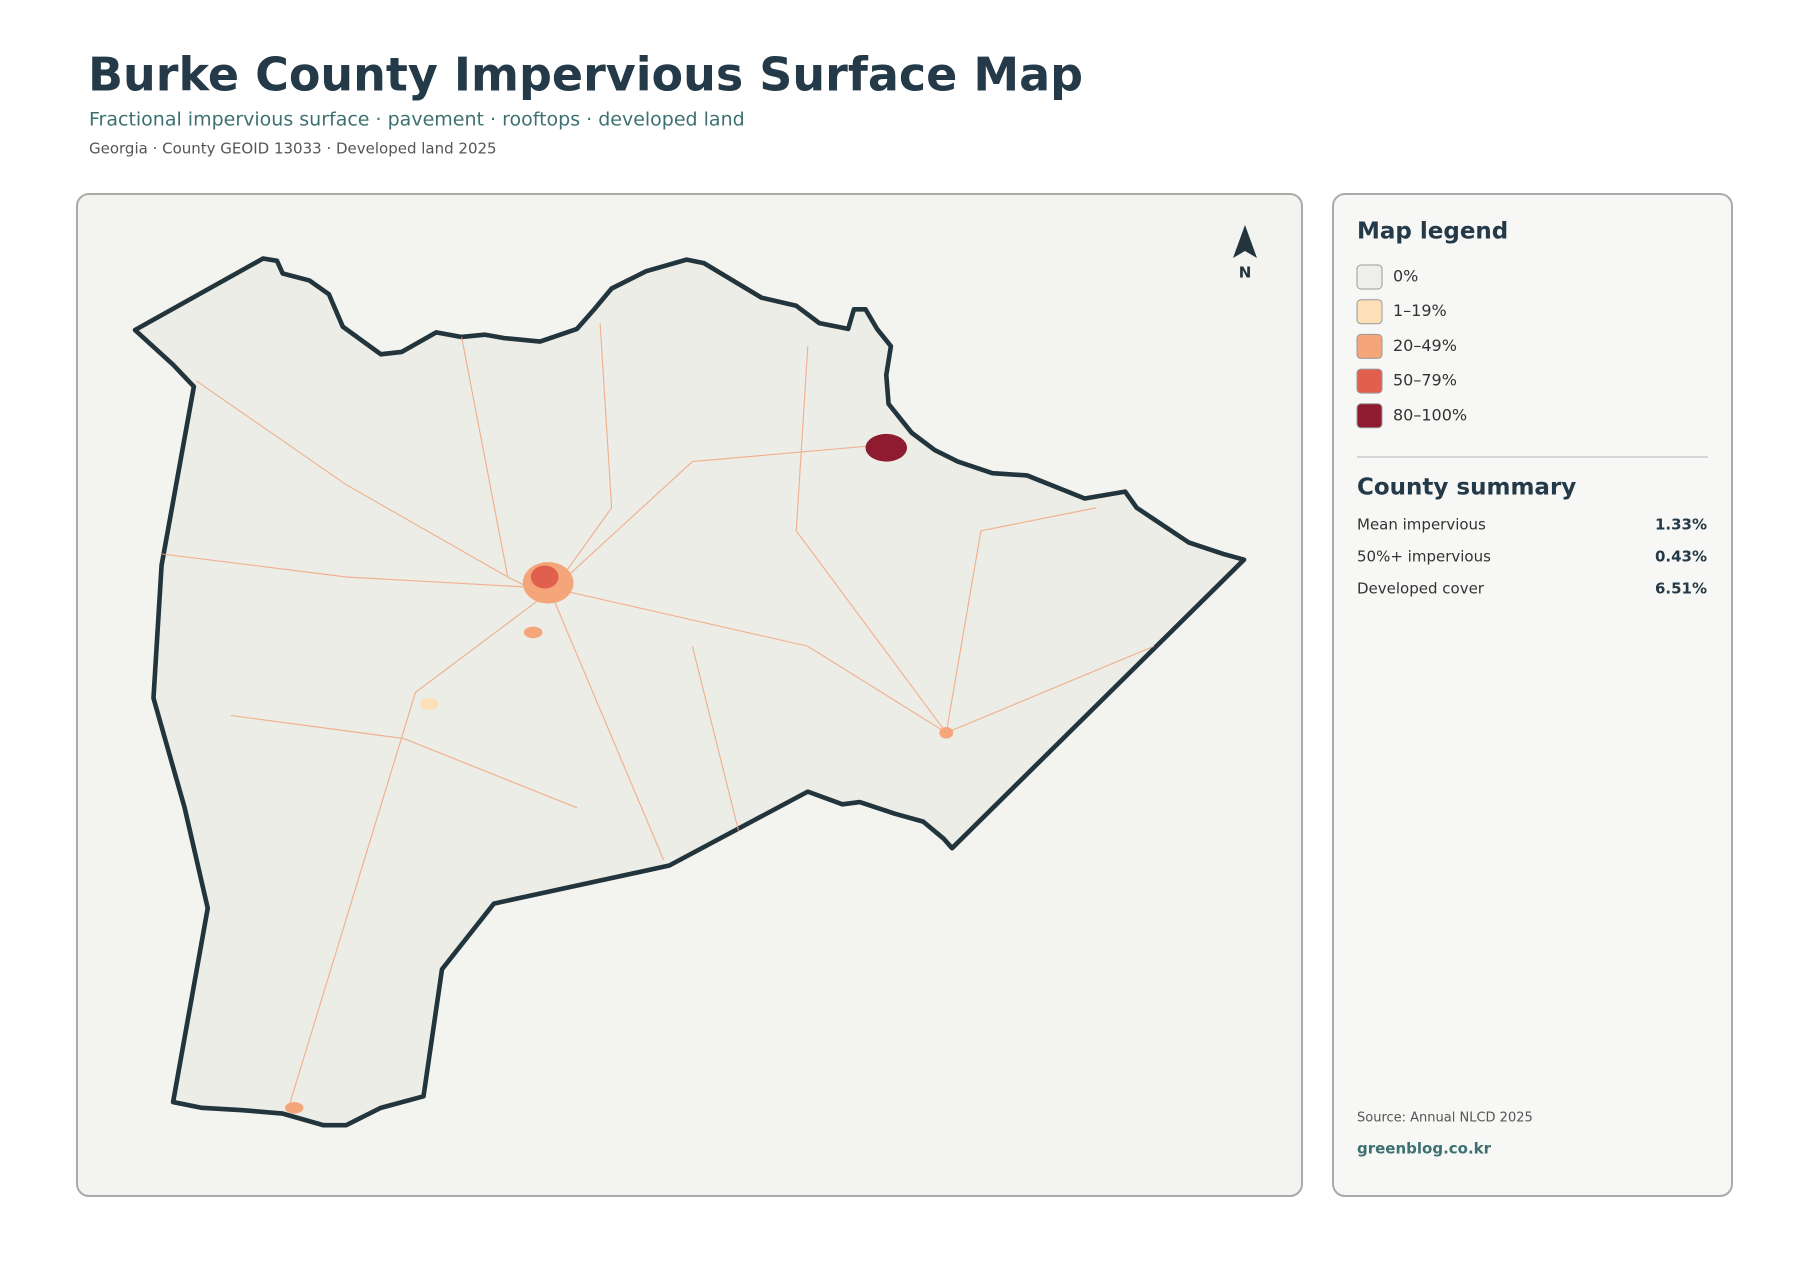 The height and width of the screenshot is (1277, 1800). I want to click on summary-value: 0.43%, so click(1681, 557).